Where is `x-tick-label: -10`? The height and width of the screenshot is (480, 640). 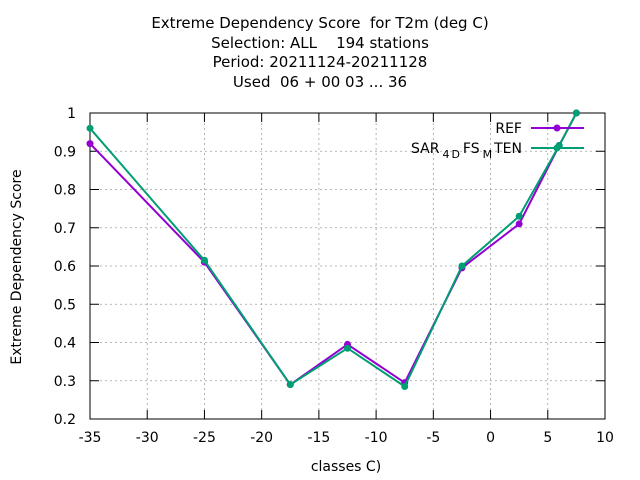
x-tick-label: -10 is located at coordinates (376, 438).